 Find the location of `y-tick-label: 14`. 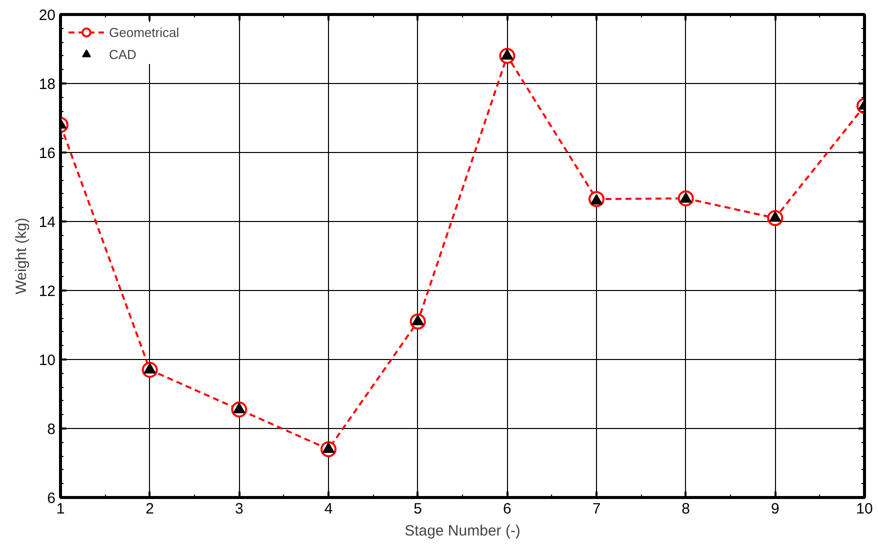

y-tick-label: 14 is located at coordinates (47, 222).